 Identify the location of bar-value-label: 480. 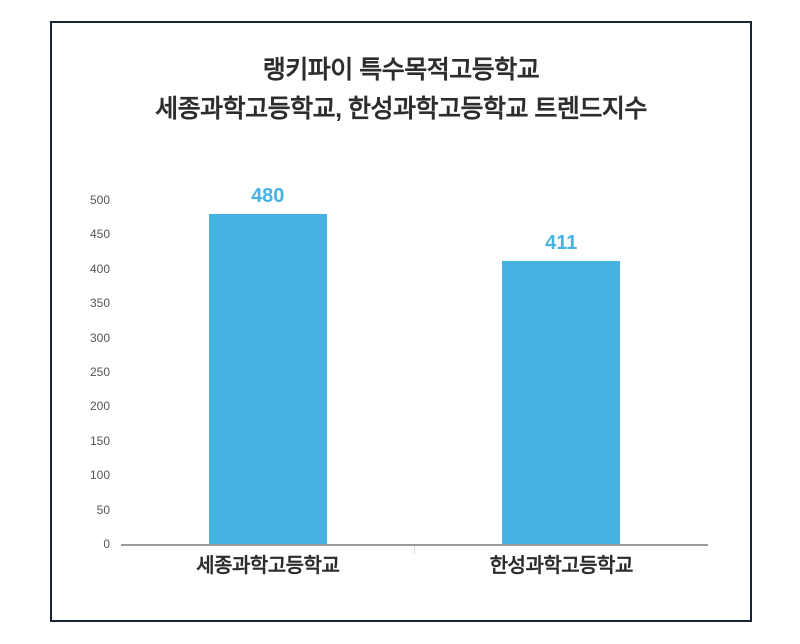
(268, 195).